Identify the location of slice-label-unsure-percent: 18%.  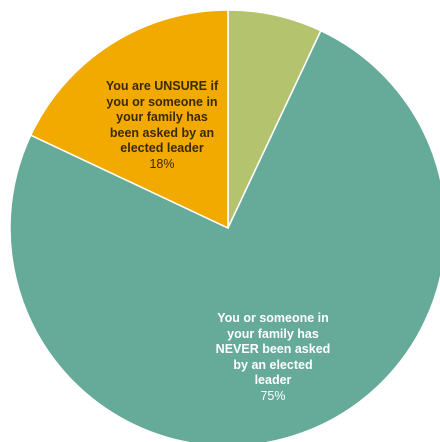
(162, 163).